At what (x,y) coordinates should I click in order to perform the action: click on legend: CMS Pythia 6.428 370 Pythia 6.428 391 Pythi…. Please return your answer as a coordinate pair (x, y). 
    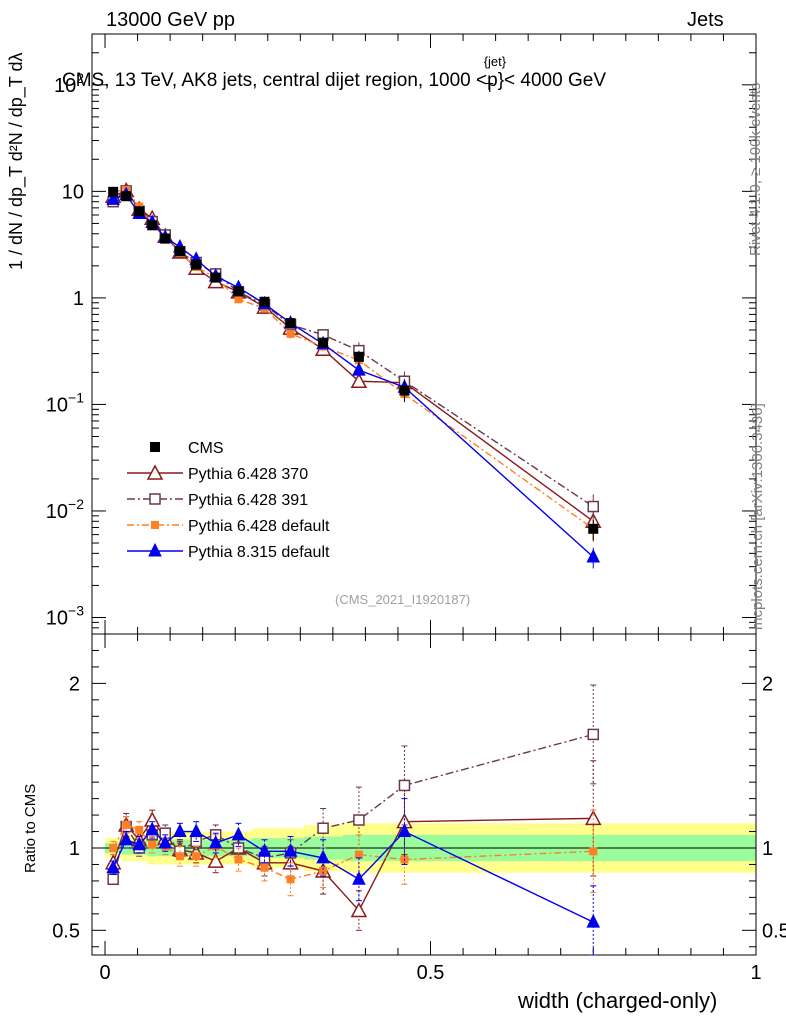
    Looking at the image, I should click on (228, 500).